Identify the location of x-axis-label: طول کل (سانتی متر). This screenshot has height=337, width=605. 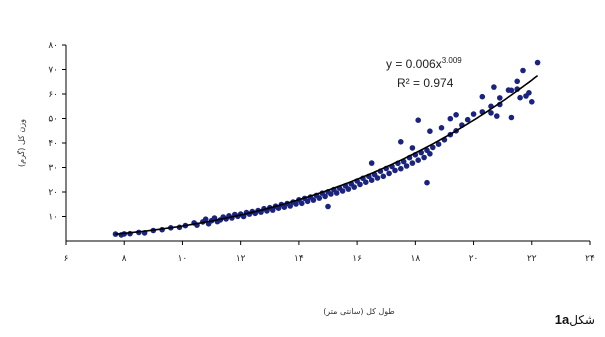
(359, 311).